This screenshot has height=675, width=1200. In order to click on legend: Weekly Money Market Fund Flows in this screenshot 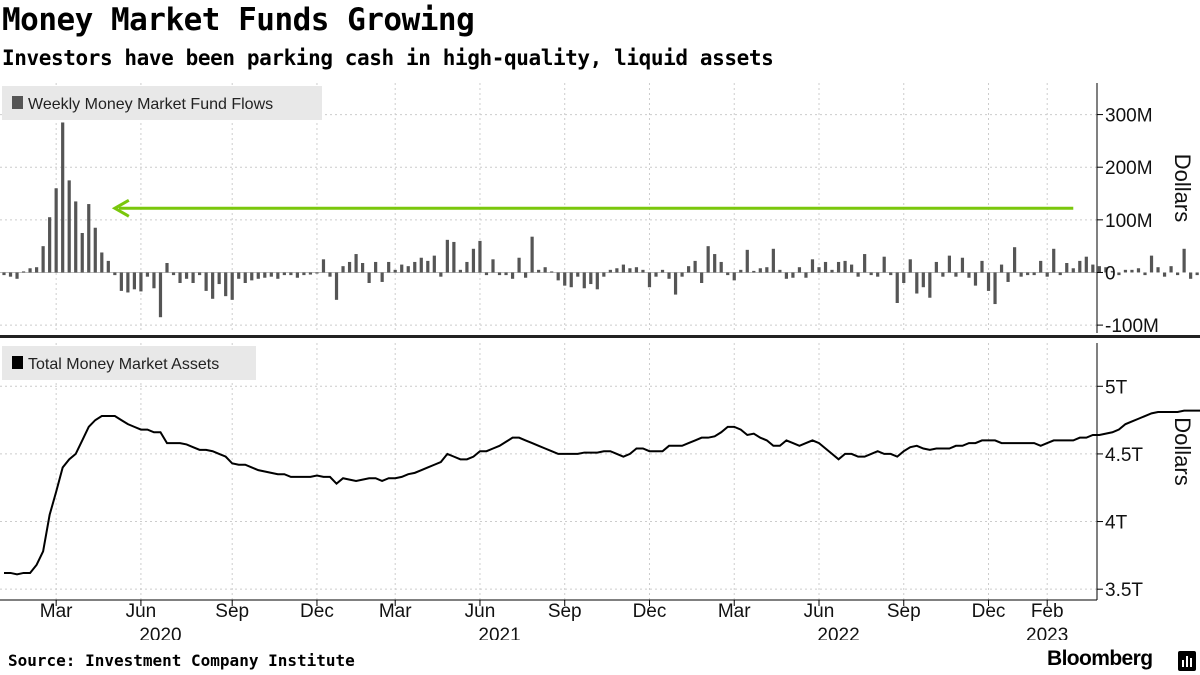, I will do `click(162, 103)`.